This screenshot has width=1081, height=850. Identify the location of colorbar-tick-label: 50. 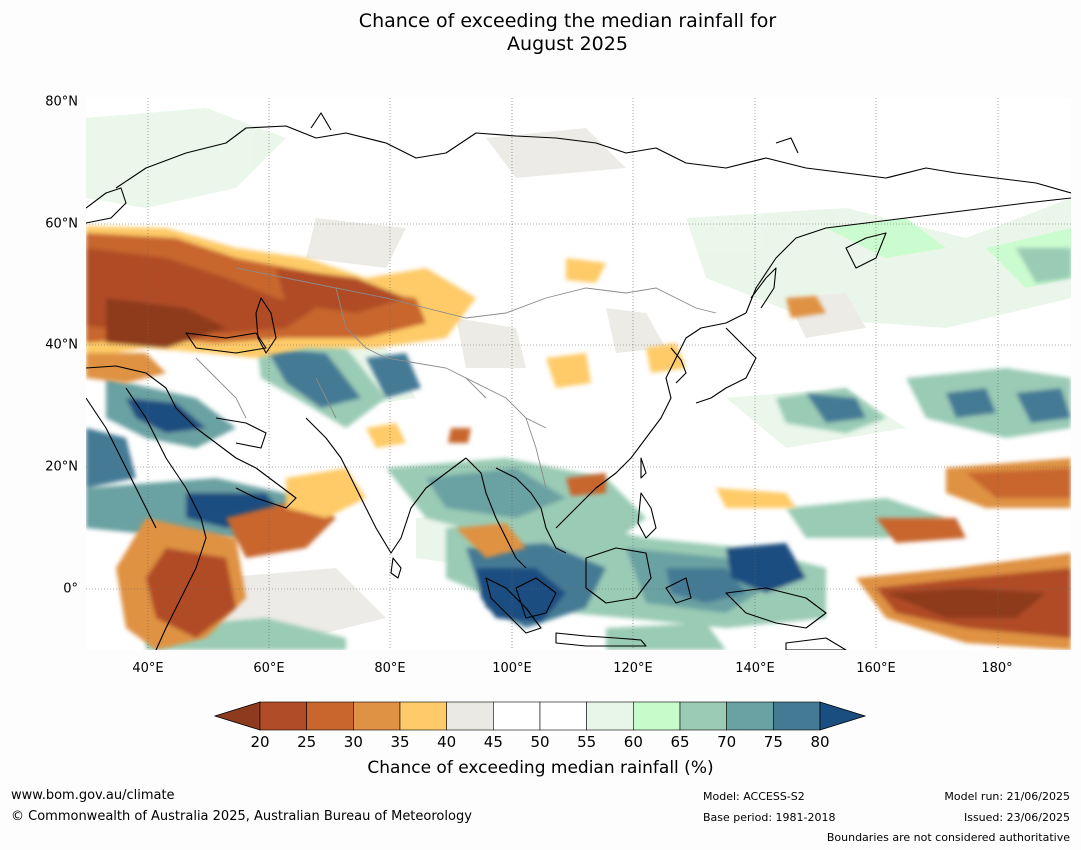
(540, 742).